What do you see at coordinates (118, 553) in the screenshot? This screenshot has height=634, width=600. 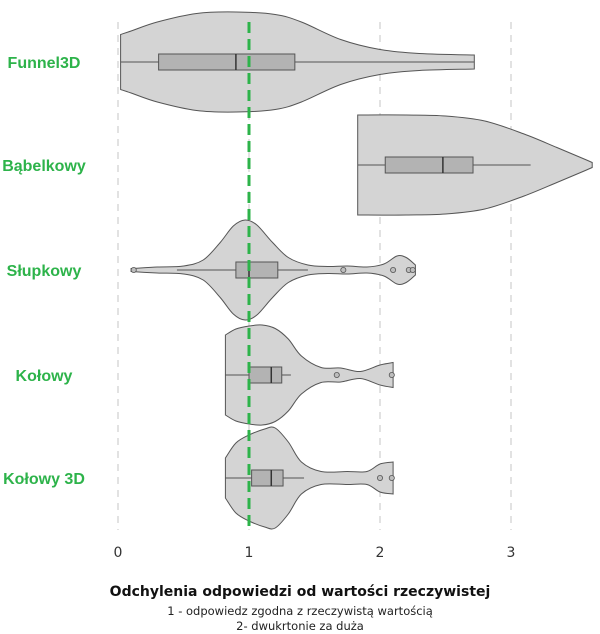 I see `x-tick-label-0: 0` at bounding box center [118, 553].